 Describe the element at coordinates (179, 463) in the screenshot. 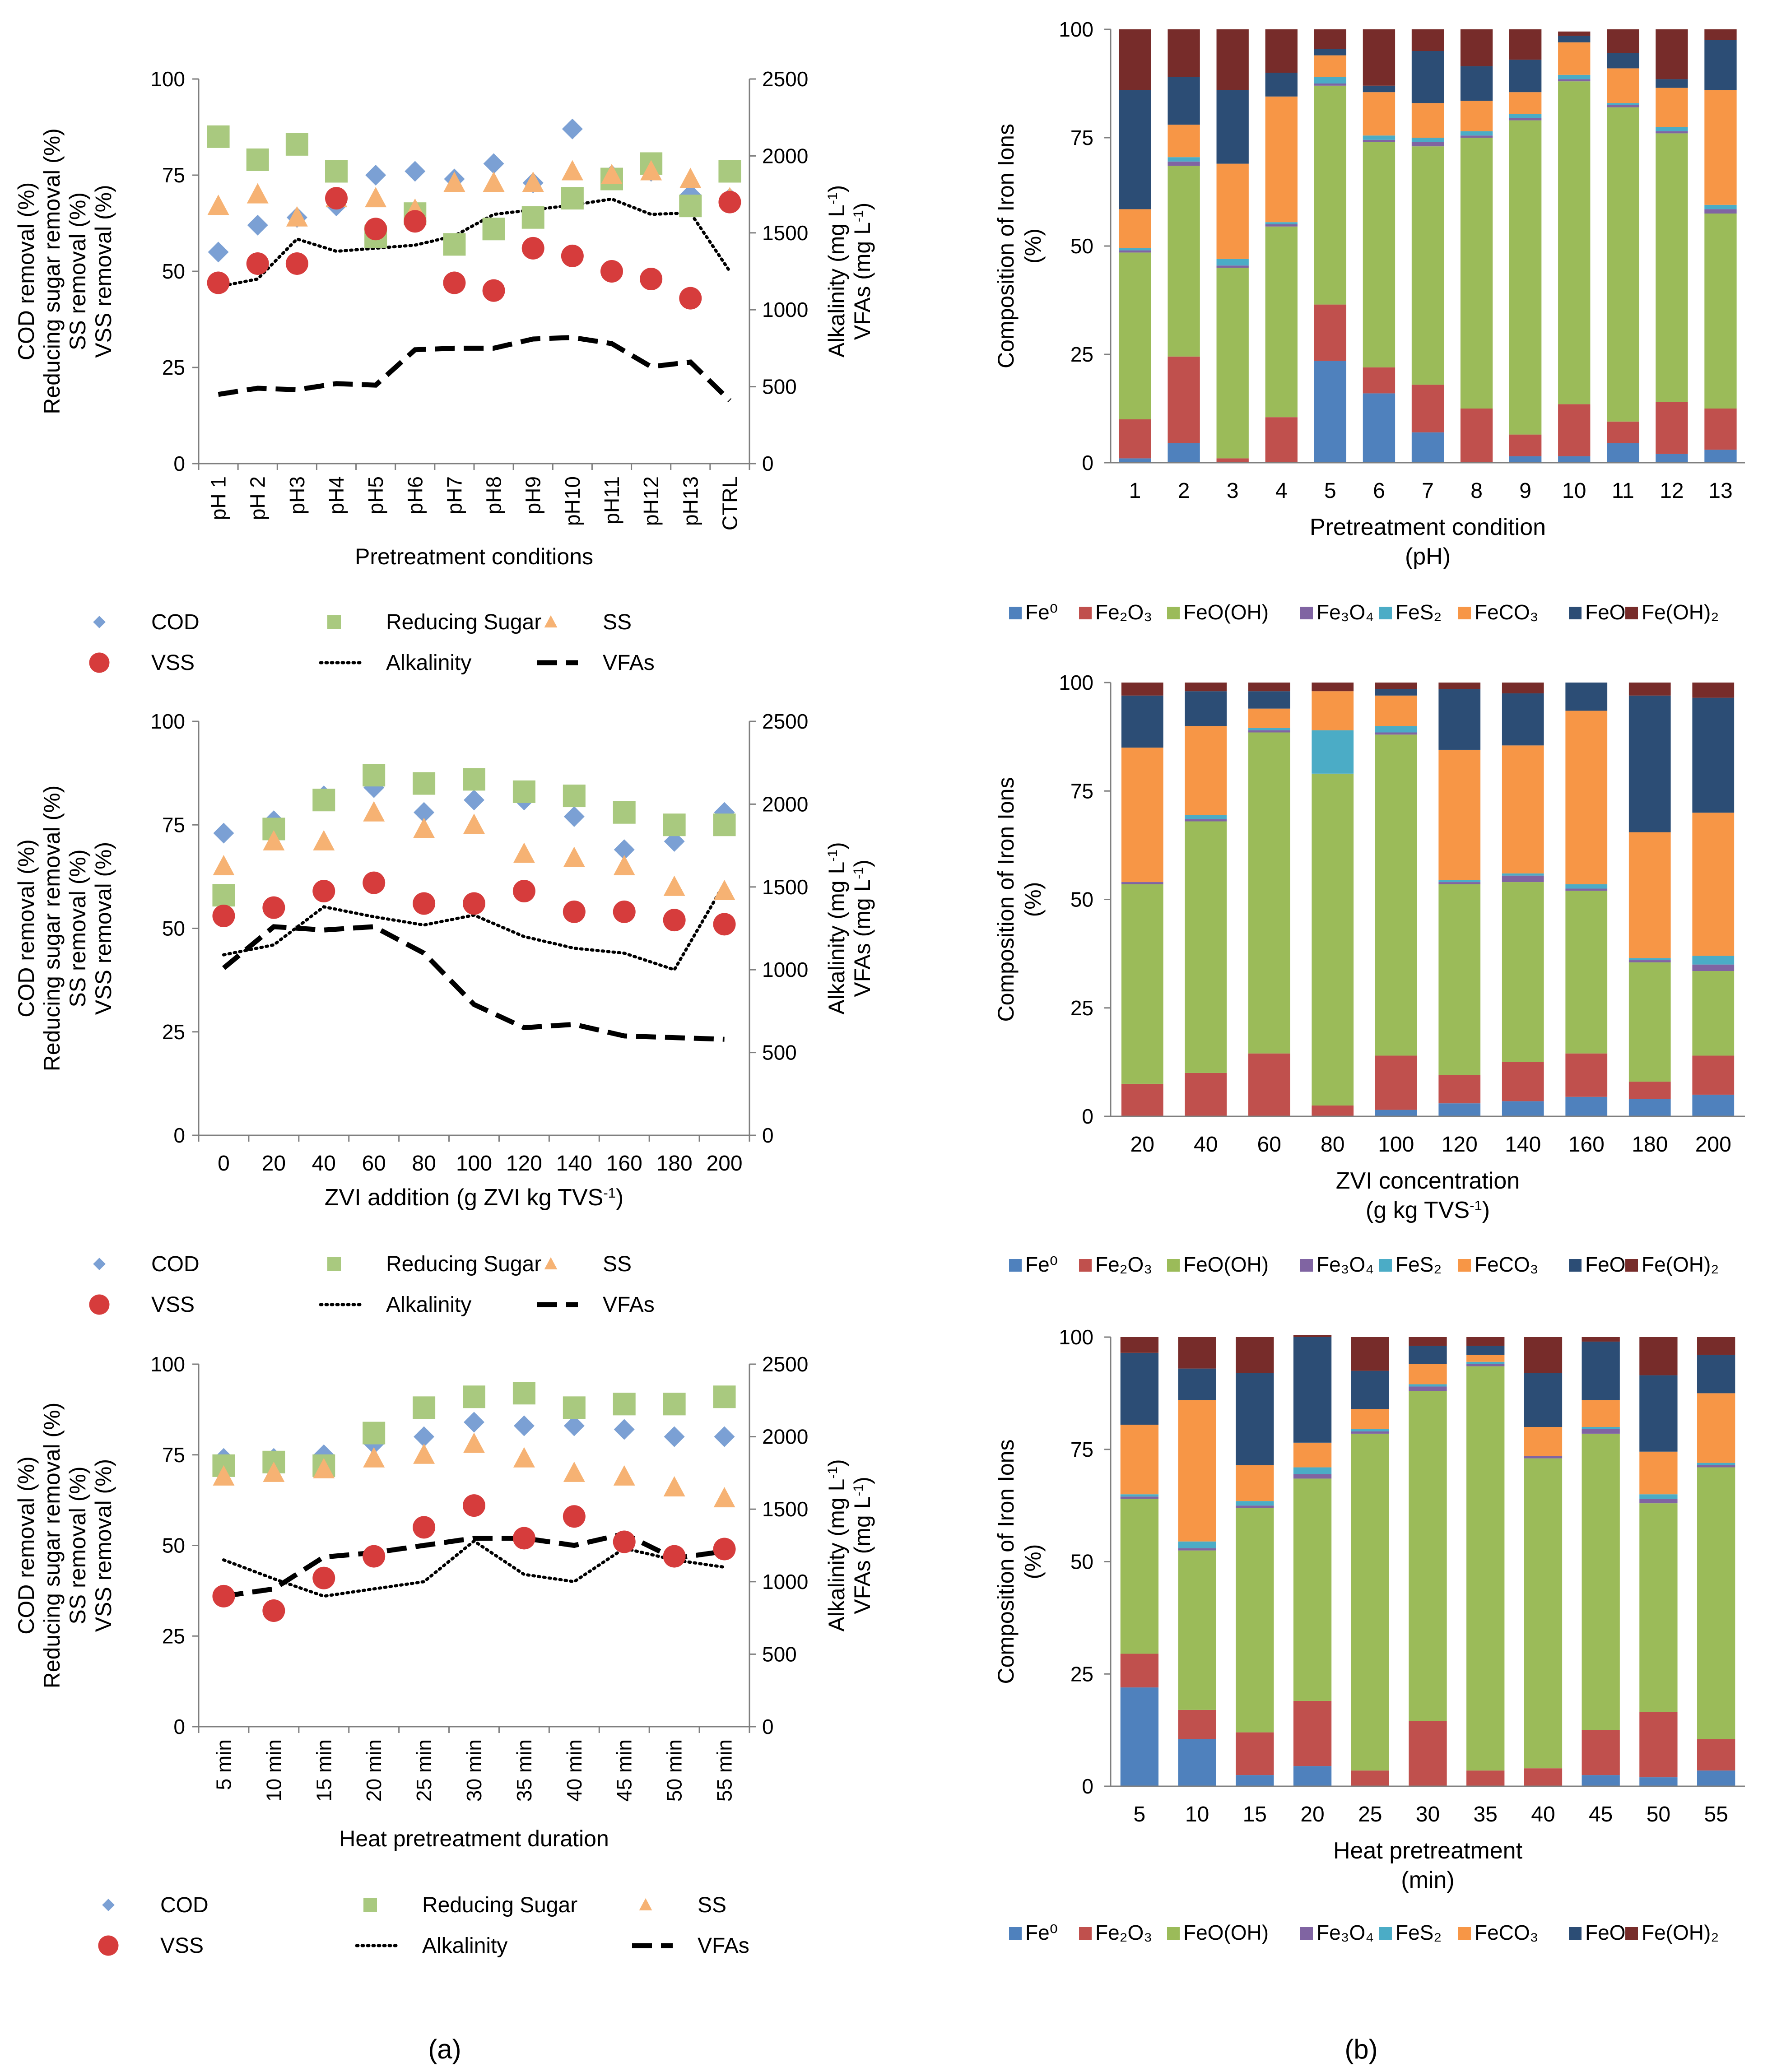

I see `y-tick-label: 0` at that location.